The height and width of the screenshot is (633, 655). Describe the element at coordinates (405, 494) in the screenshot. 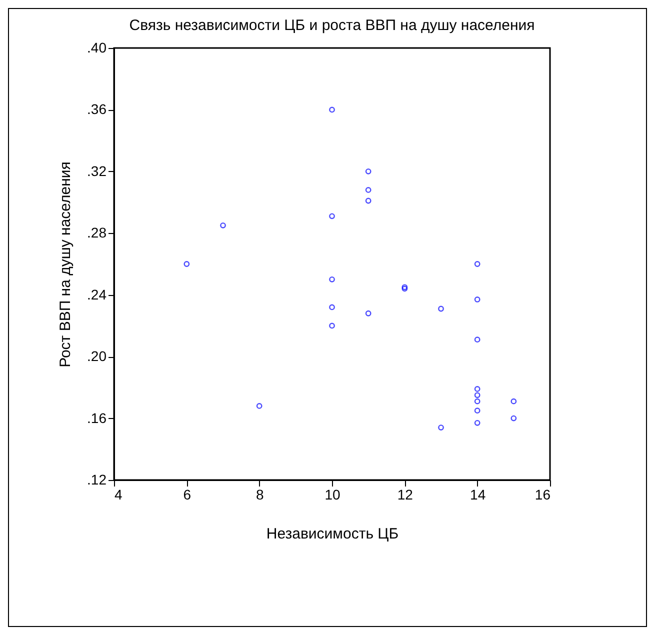

I see `x-tick-label: 12` at that location.